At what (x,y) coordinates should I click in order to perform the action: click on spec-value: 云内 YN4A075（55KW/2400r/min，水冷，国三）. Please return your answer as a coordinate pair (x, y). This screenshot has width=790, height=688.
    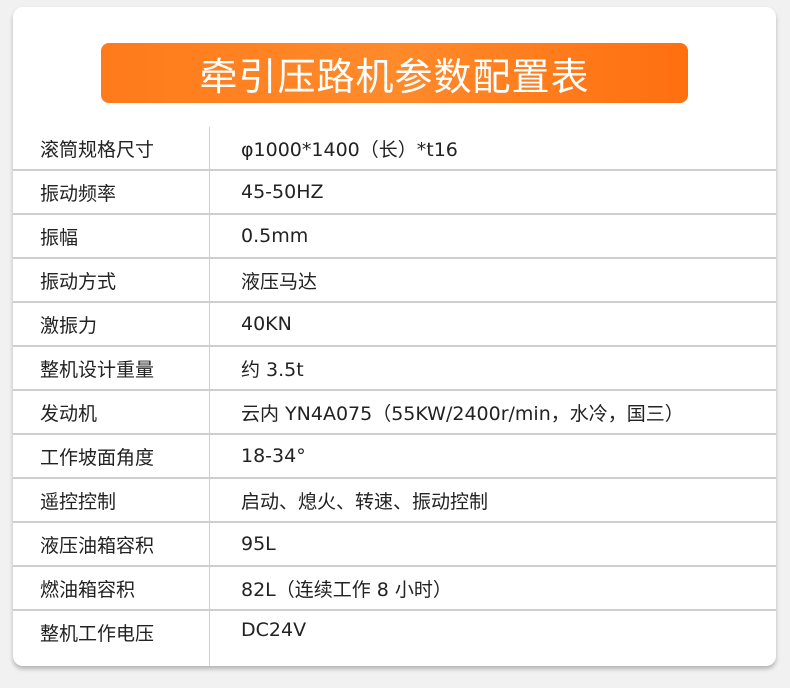
    Looking at the image, I should click on (462, 413).